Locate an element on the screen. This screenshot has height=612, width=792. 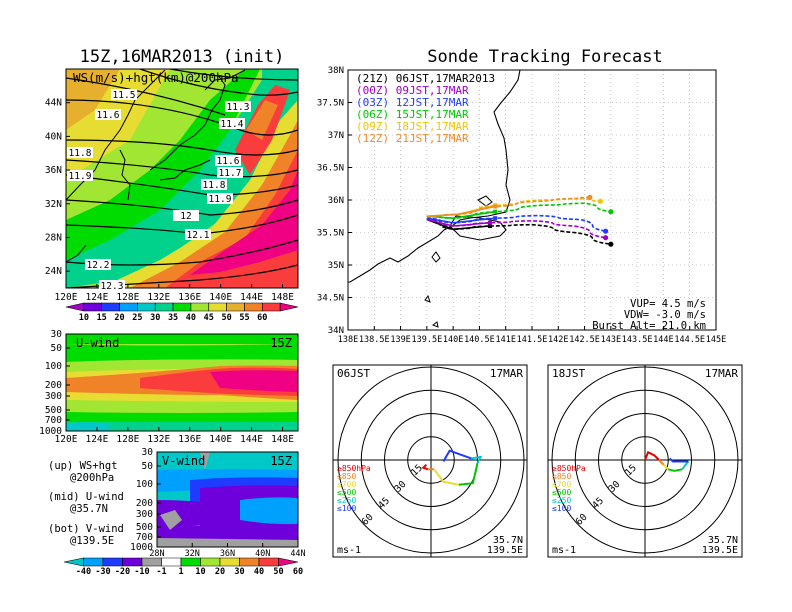
lon-tick-label: 148E is located at coordinates (282, 297).